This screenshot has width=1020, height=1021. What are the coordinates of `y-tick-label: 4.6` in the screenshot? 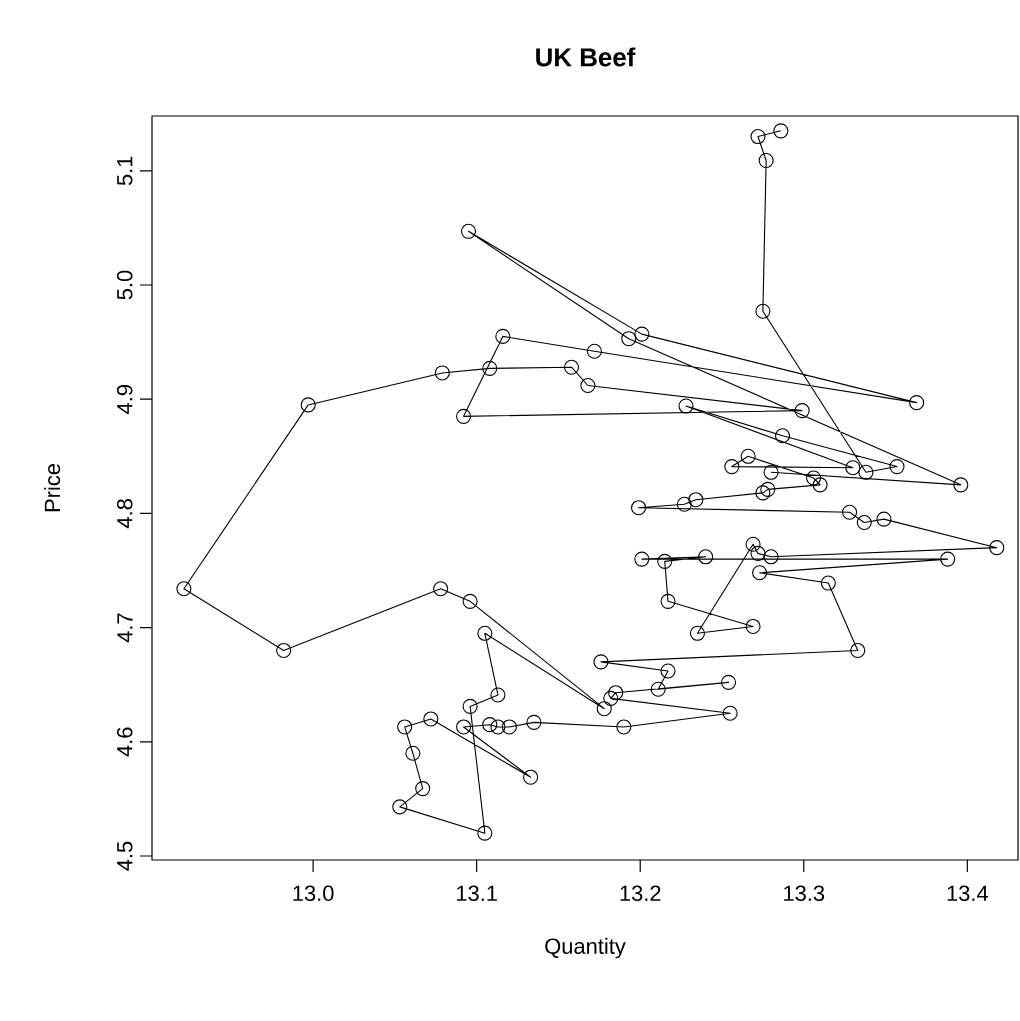 It's located at (124, 742).